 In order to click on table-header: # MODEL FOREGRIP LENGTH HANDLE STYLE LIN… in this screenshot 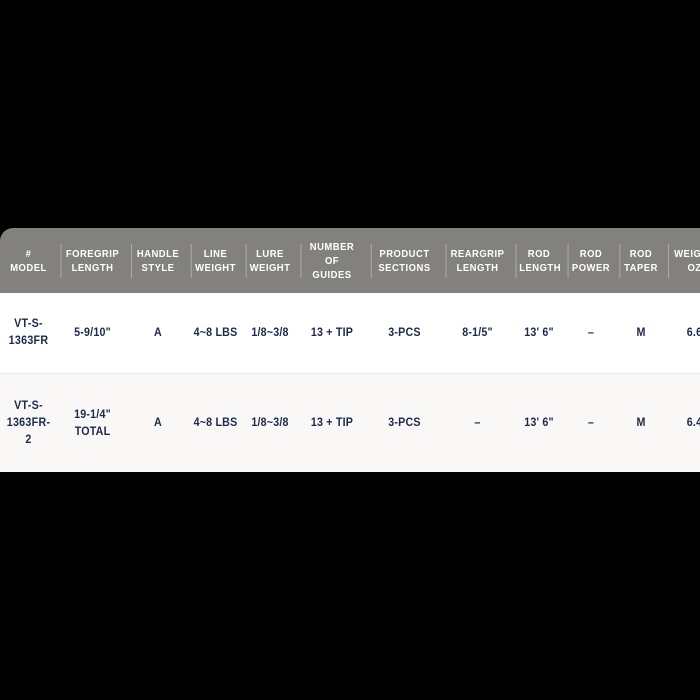, I will do `click(350, 260)`.